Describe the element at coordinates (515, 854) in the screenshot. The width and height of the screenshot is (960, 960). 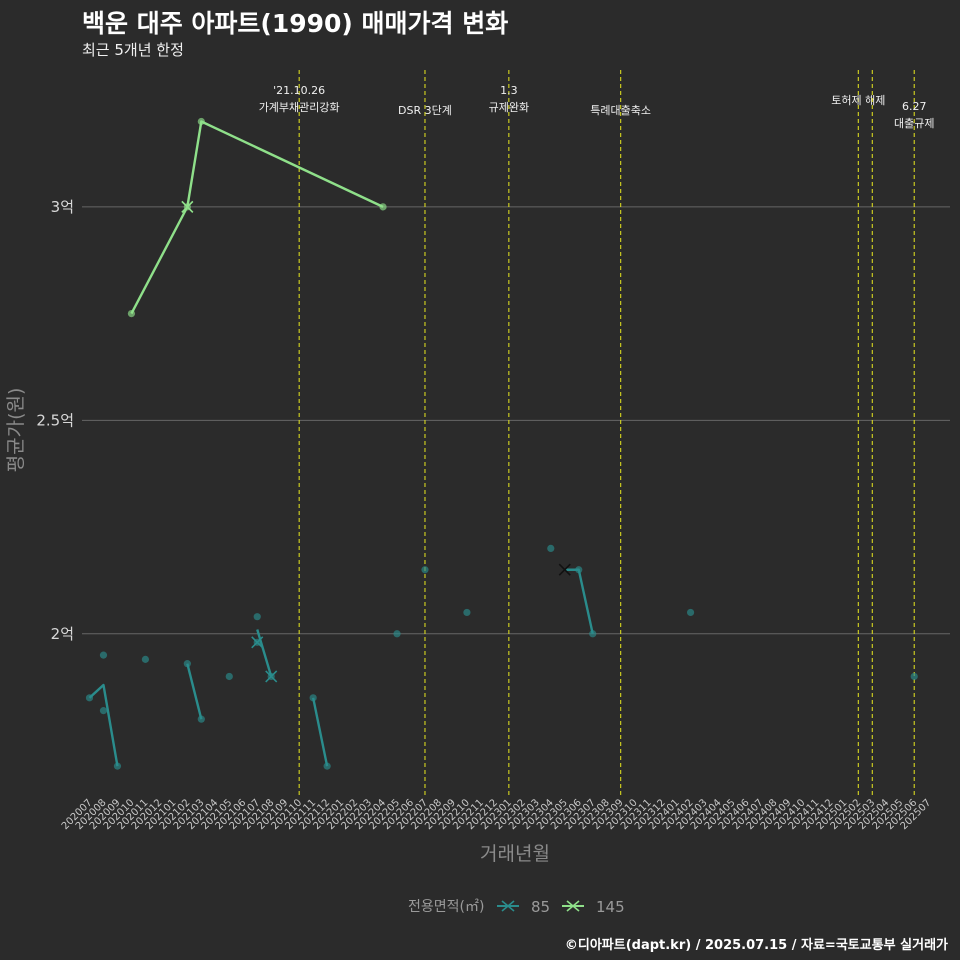
I see `x-axis-title: 거래년월` at that location.